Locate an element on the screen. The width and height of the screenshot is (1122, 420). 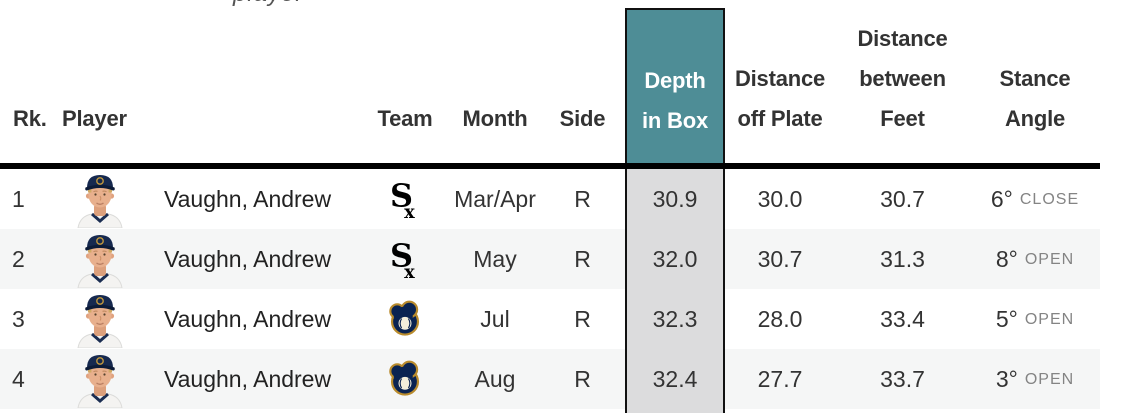
depth-in-box-cell: 32.3 is located at coordinates (675, 319).